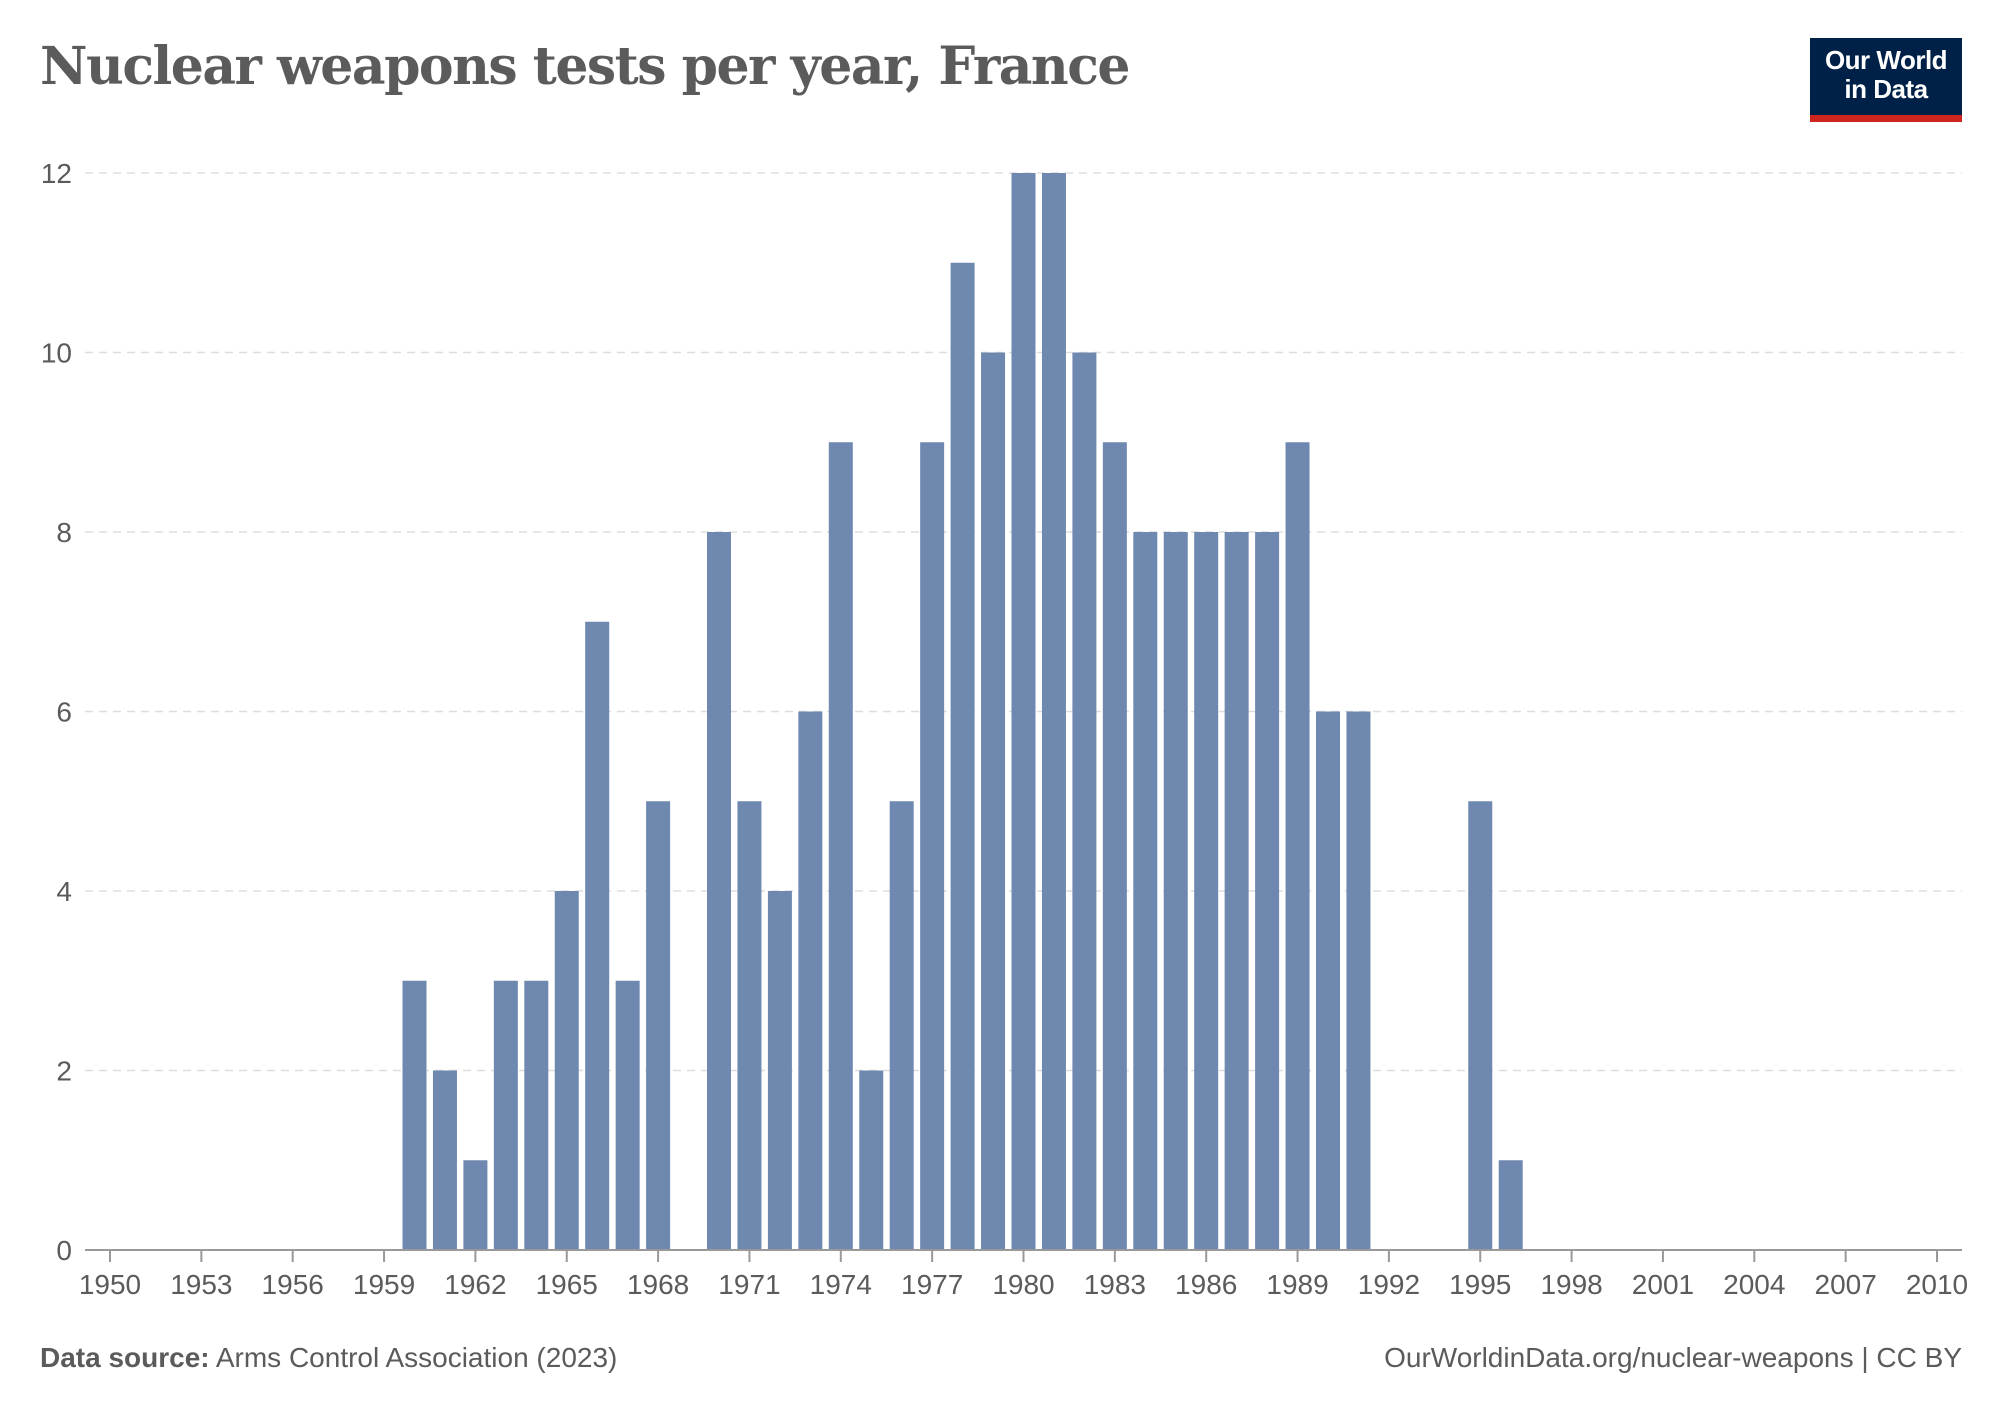 The image size is (2000, 1412). What do you see at coordinates (56, 173) in the screenshot?
I see `y-tick-label: 12` at bounding box center [56, 173].